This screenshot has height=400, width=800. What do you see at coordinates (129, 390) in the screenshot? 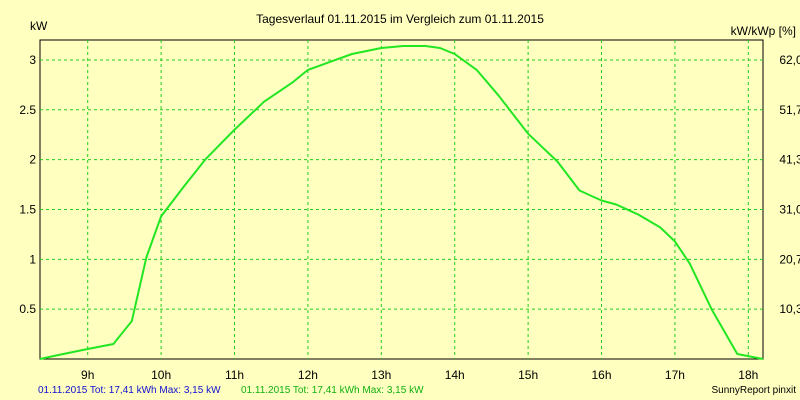
I see `legend-entry-blue: 01.11.2015 Tot: 17,41 kWh Max: 3,15 kW` at bounding box center [129, 390].